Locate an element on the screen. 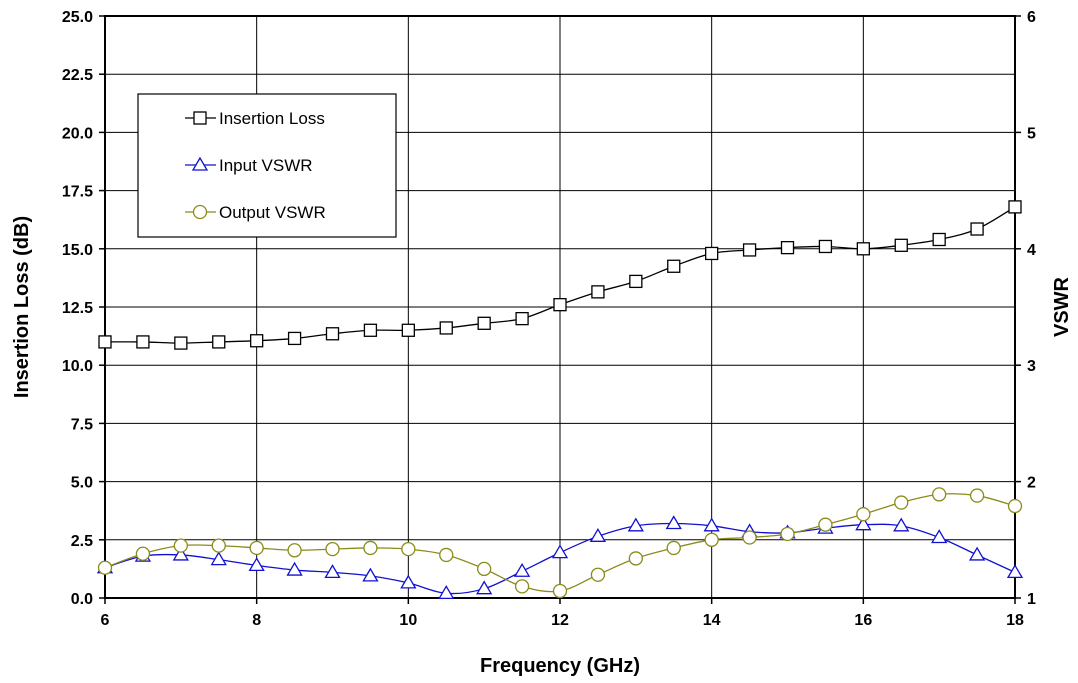 This screenshot has width=1078, height=683. y-axis-title: Insertion Loss (dB) is located at coordinates (22, 307).